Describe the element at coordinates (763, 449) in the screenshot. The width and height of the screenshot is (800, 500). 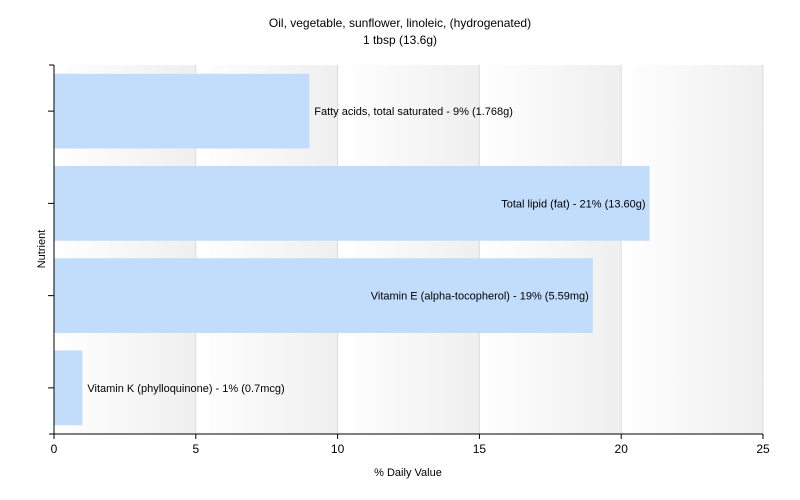
I see `x-tick-label: 25` at that location.